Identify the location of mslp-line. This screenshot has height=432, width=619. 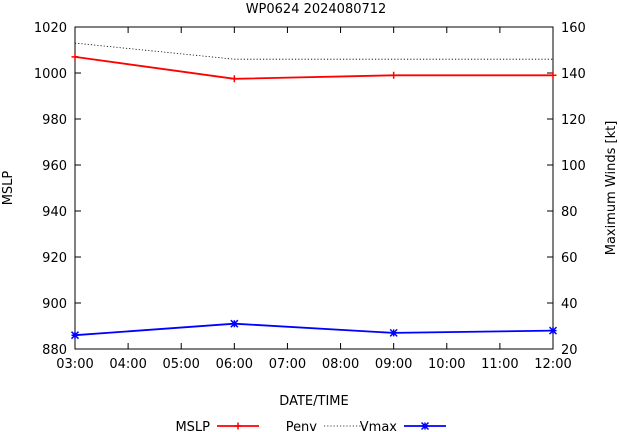
(313, 68).